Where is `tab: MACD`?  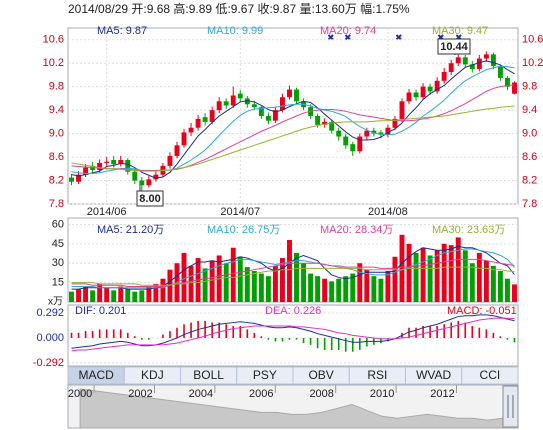 tab: MACD is located at coordinates (96, 375).